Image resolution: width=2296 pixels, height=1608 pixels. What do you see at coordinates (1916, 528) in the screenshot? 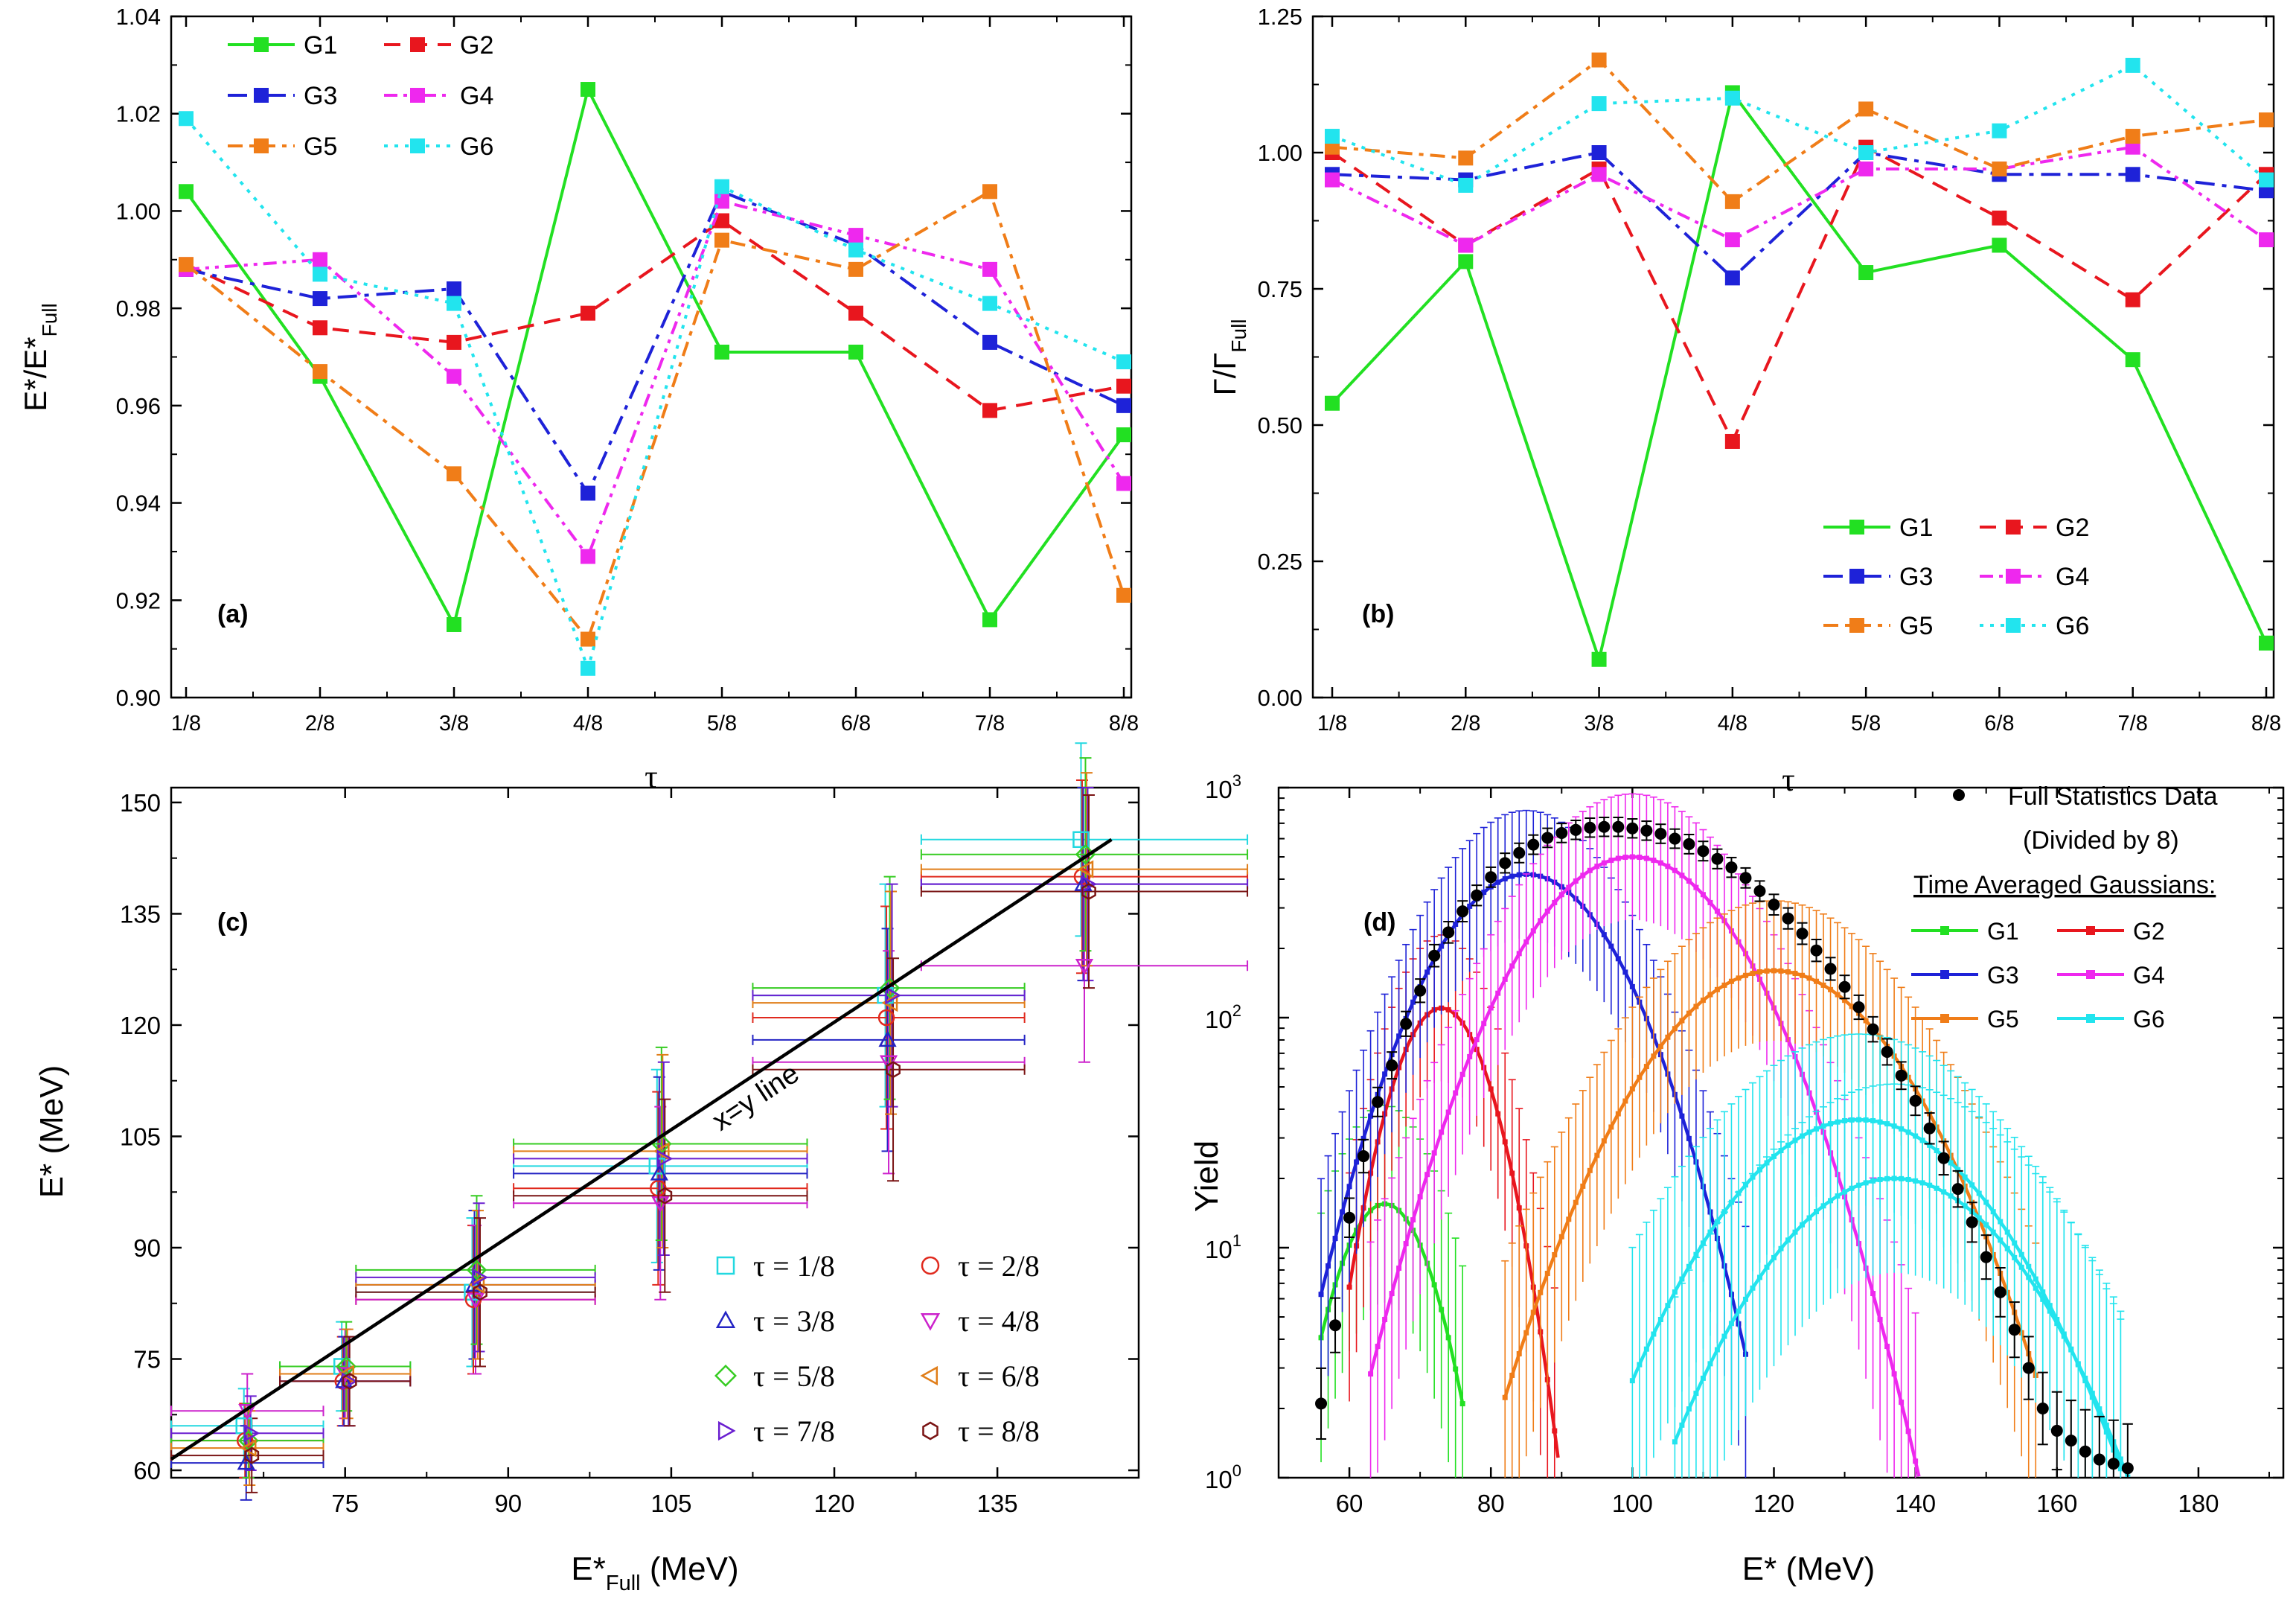
I see `legend-label-g1: G1` at bounding box center [1916, 528].